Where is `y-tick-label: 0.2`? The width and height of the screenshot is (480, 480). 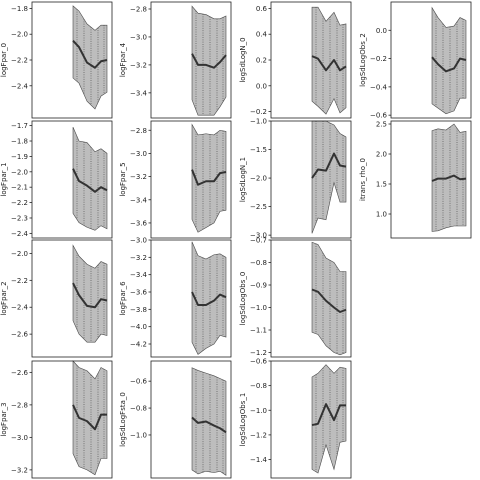 y-tick-label: 0.2 is located at coordinates (261, 61).